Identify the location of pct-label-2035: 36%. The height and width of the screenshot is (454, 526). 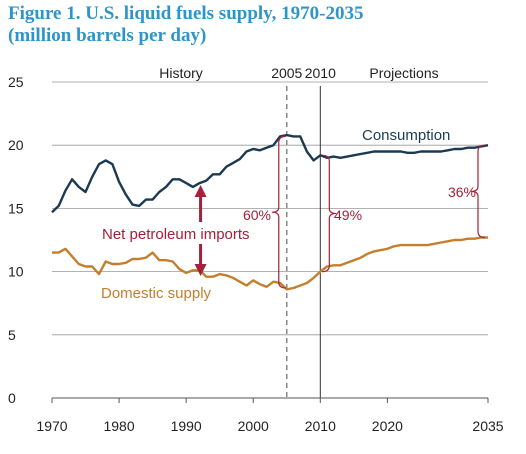
(462, 192).